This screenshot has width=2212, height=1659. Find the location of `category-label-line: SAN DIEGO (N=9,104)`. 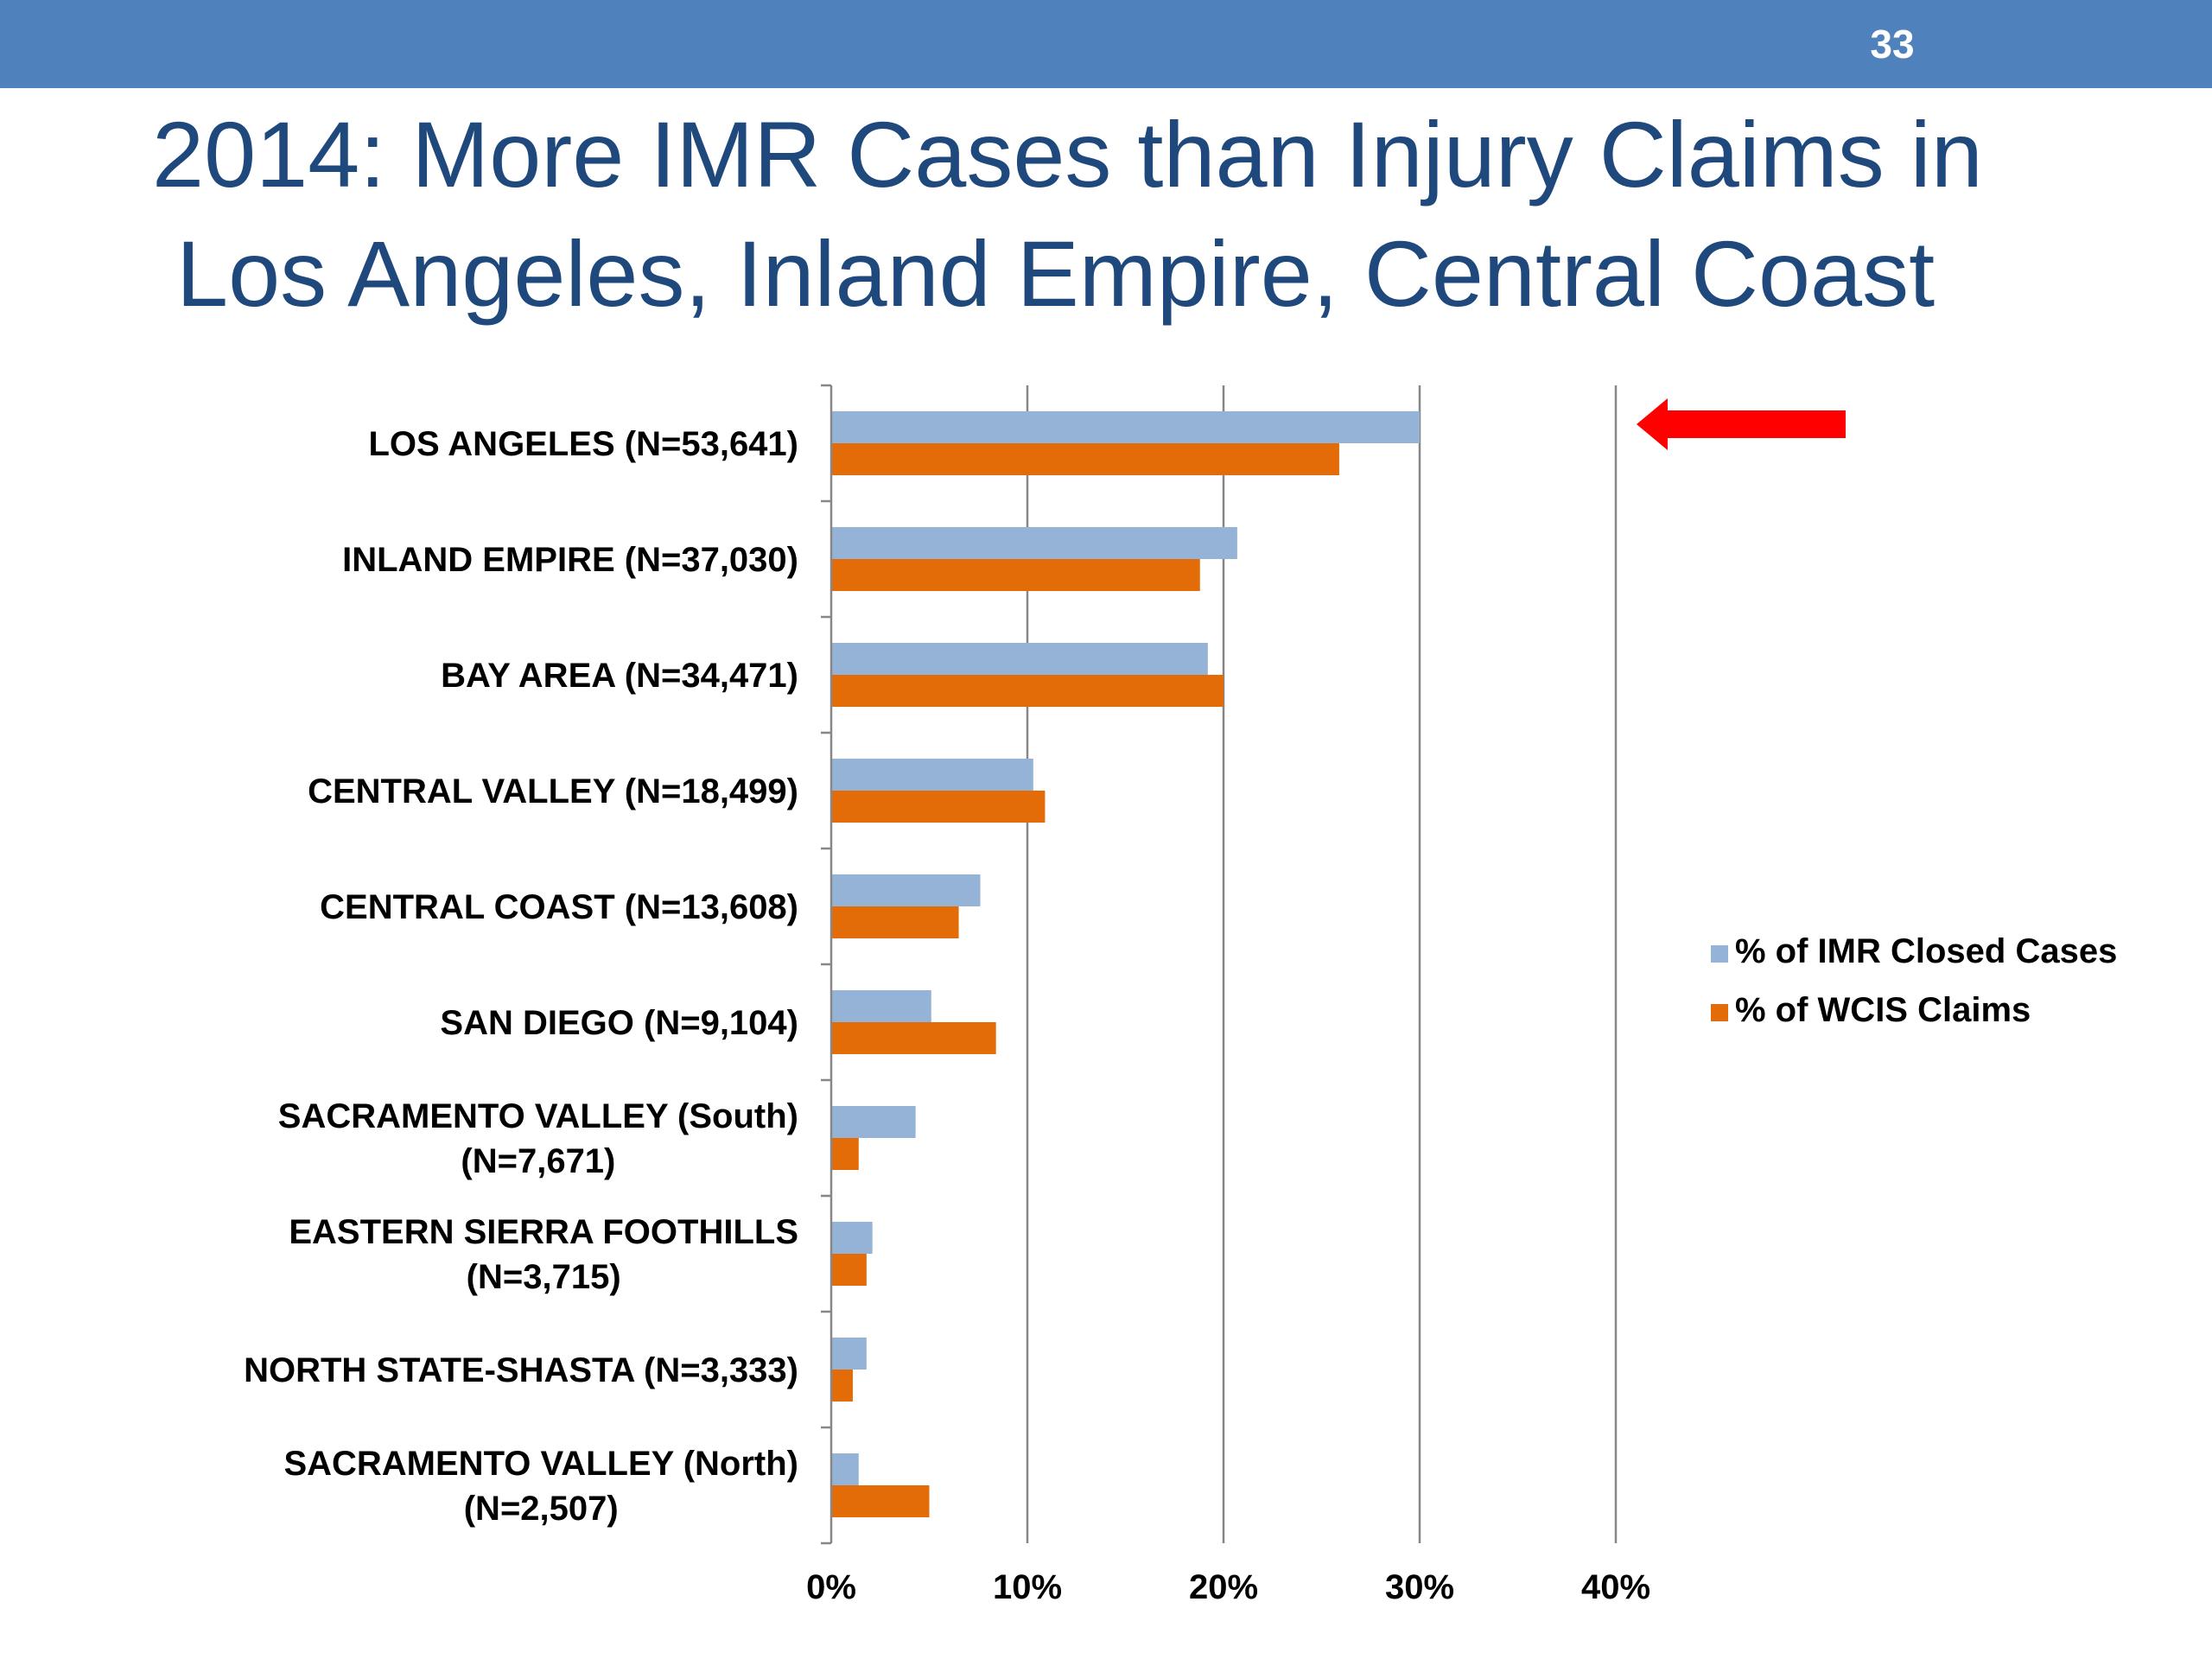

category-label-line: SAN DIEGO (N=9,104) is located at coordinates (619, 1023).